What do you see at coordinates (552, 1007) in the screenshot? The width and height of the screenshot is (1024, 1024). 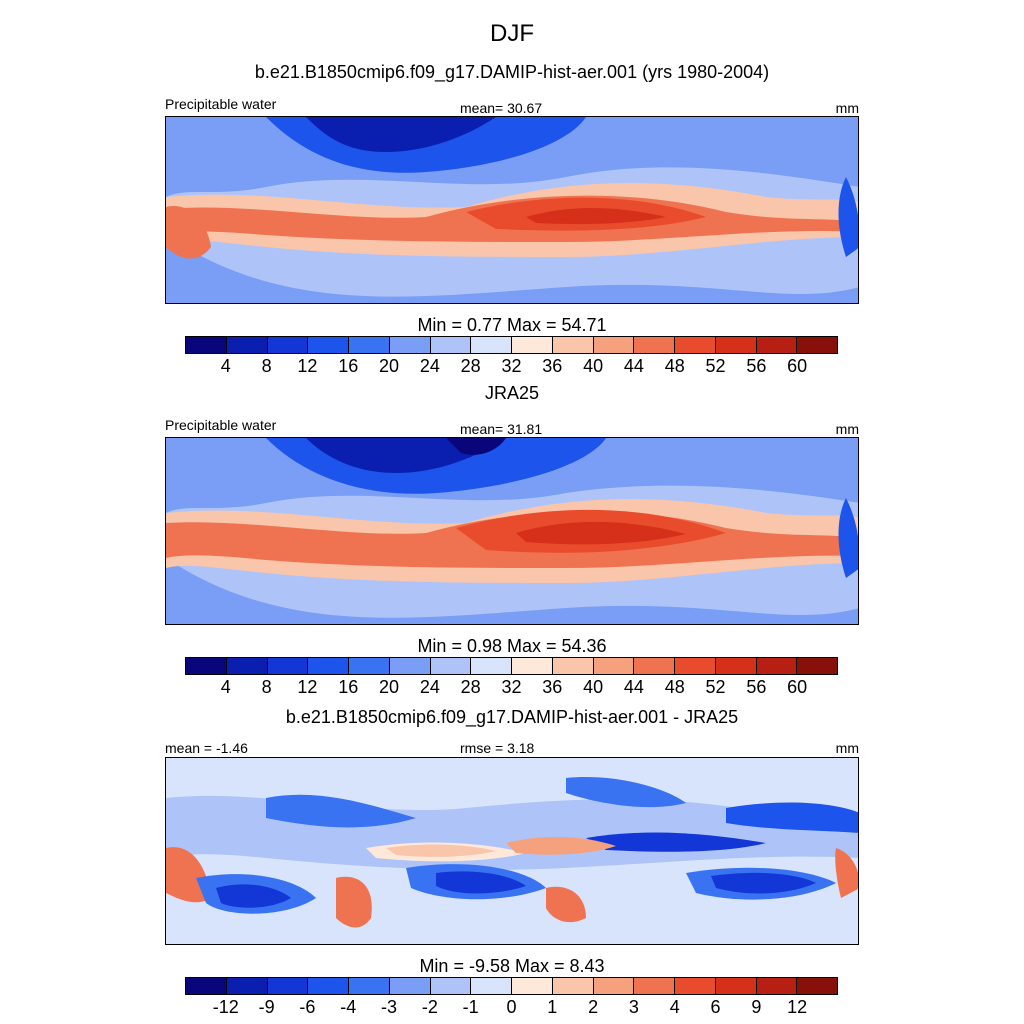 I see `colorbar-tick-label: 1` at bounding box center [552, 1007].